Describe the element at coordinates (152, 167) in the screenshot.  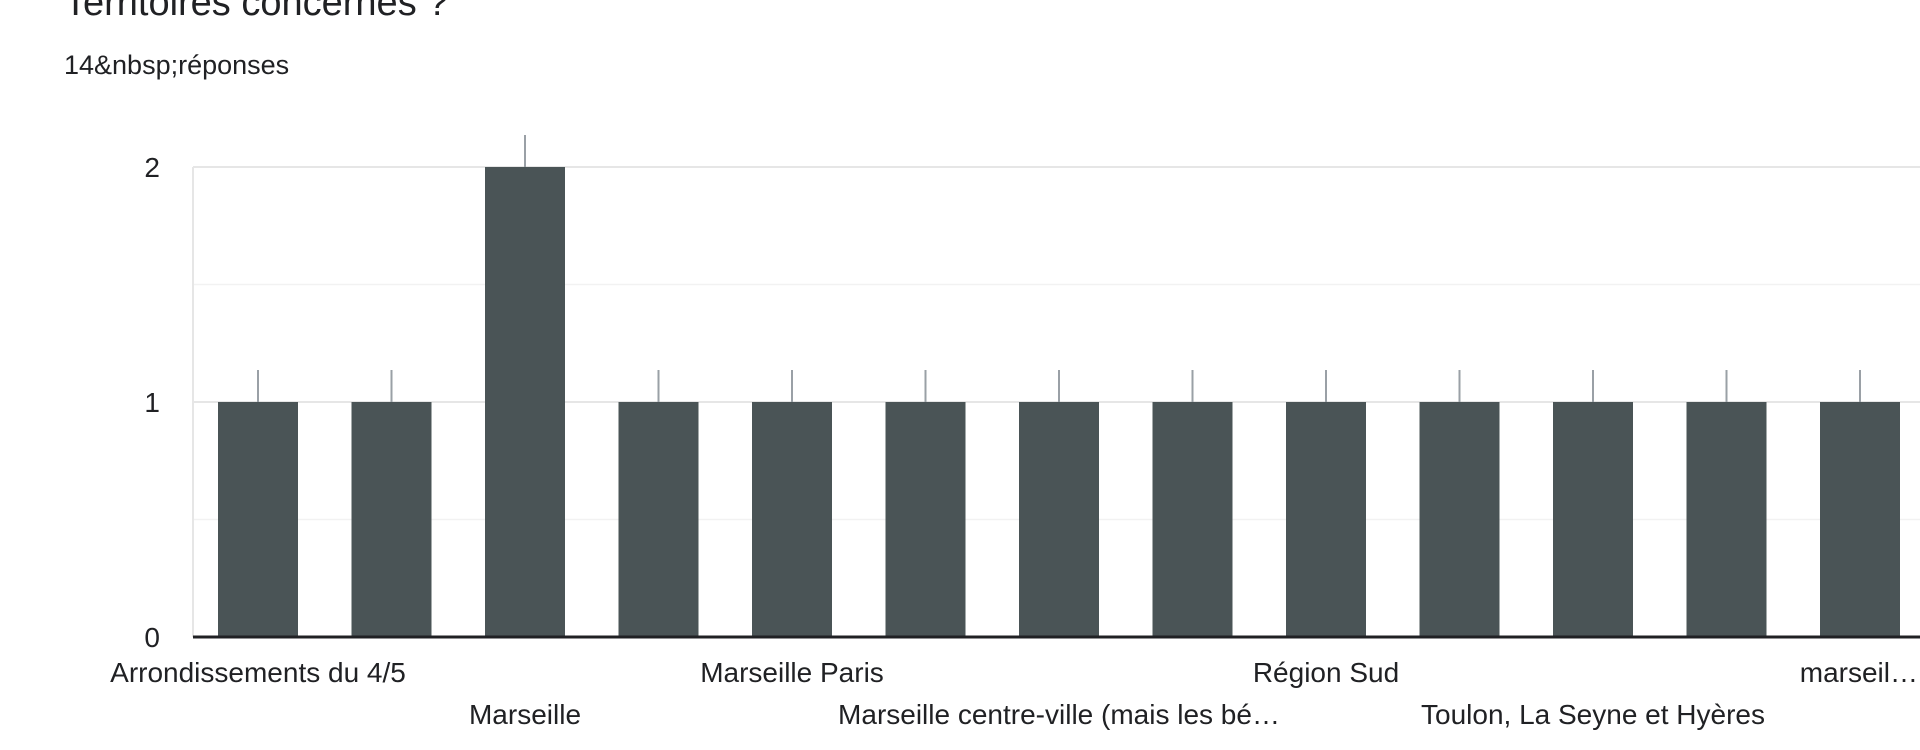
I see `y-tick-label: 2` at that location.